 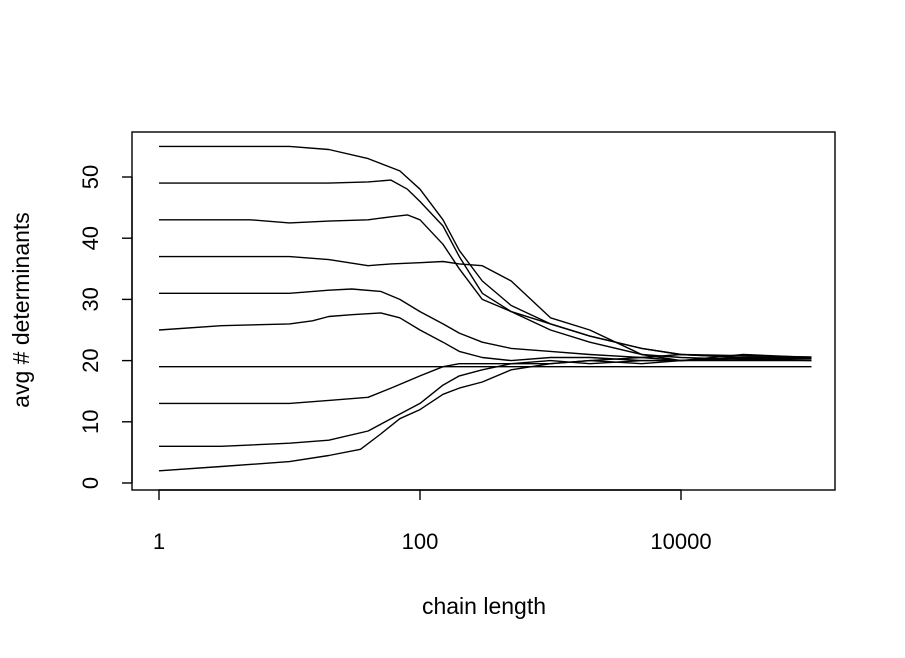 What do you see at coordinates (680, 541) in the screenshot?
I see `x-tick-label-3: 10000` at bounding box center [680, 541].